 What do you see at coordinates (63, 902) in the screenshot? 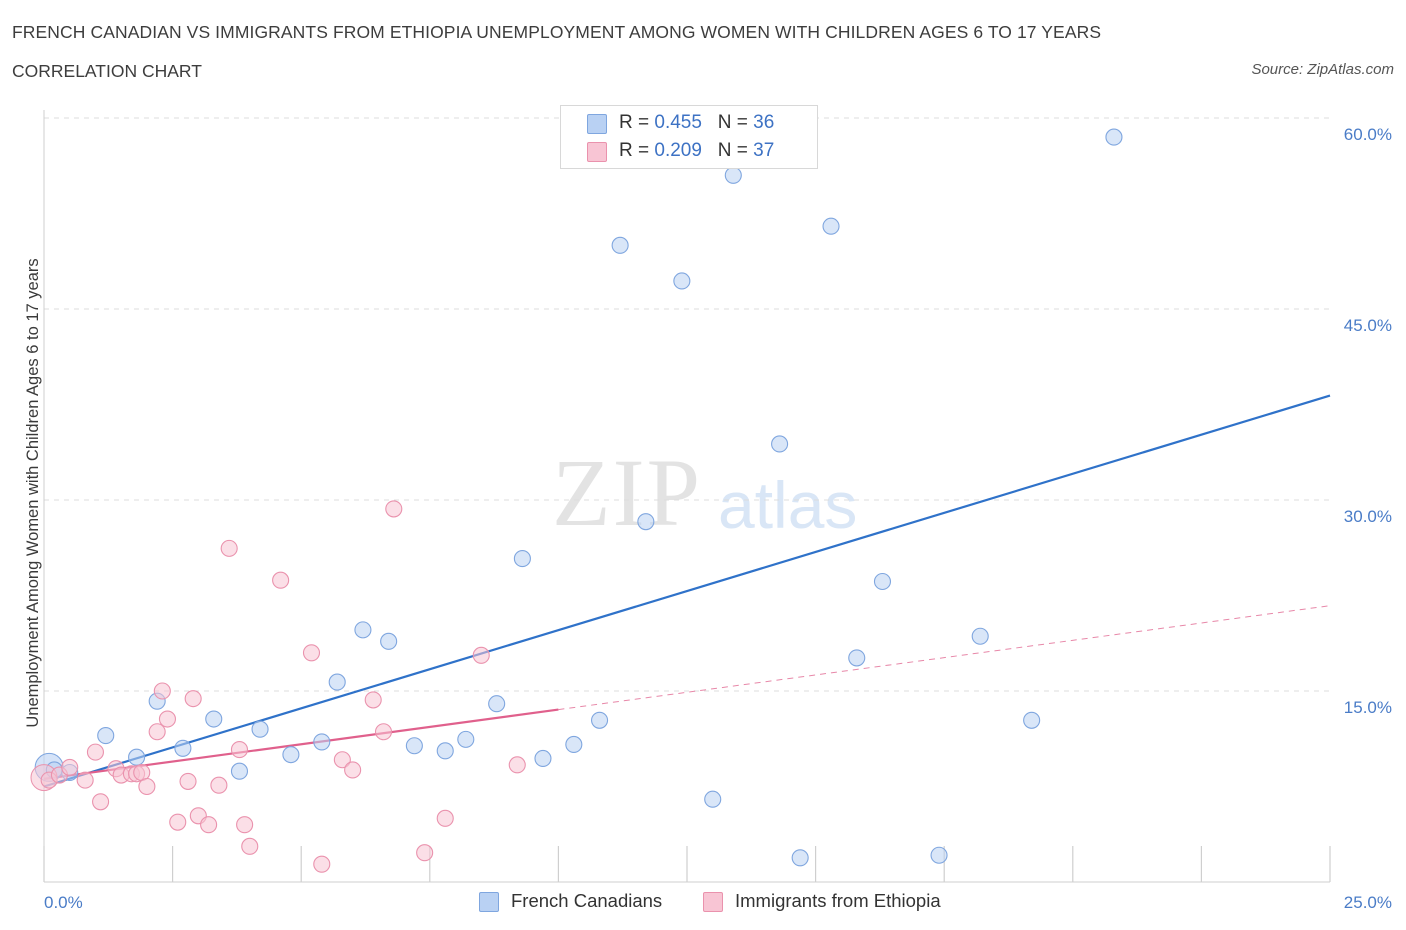
I see `x-tick-label: 0.0%` at bounding box center [63, 902].